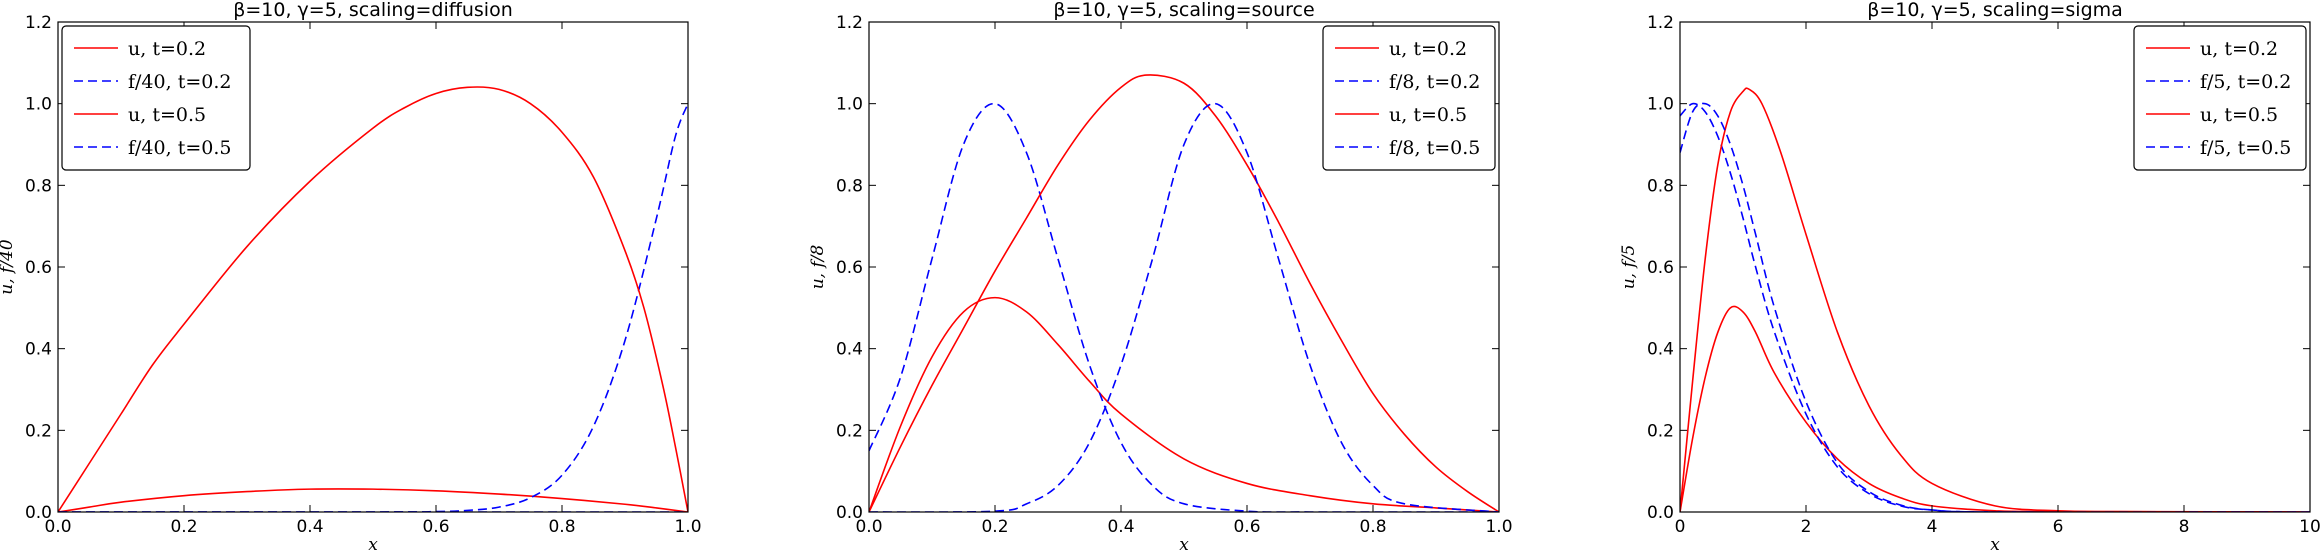 This screenshot has width=2321, height=552. I want to click on legend: u, t=0.2 f/5, t=0.2 u, t=0.5 f/5, t=0.5, so click(2220, 98).